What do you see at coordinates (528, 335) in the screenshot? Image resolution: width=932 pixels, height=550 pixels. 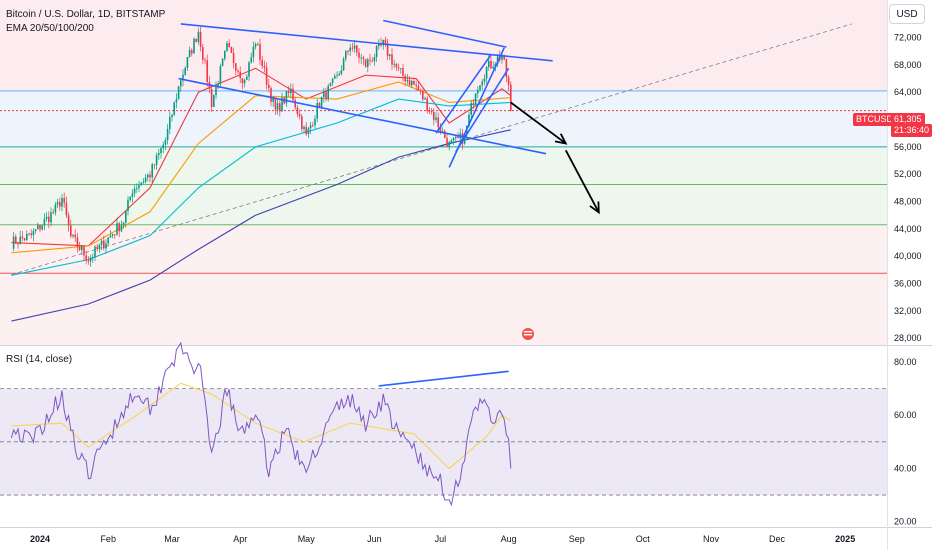 I see `event-marker-stripe` at bounding box center [528, 335].